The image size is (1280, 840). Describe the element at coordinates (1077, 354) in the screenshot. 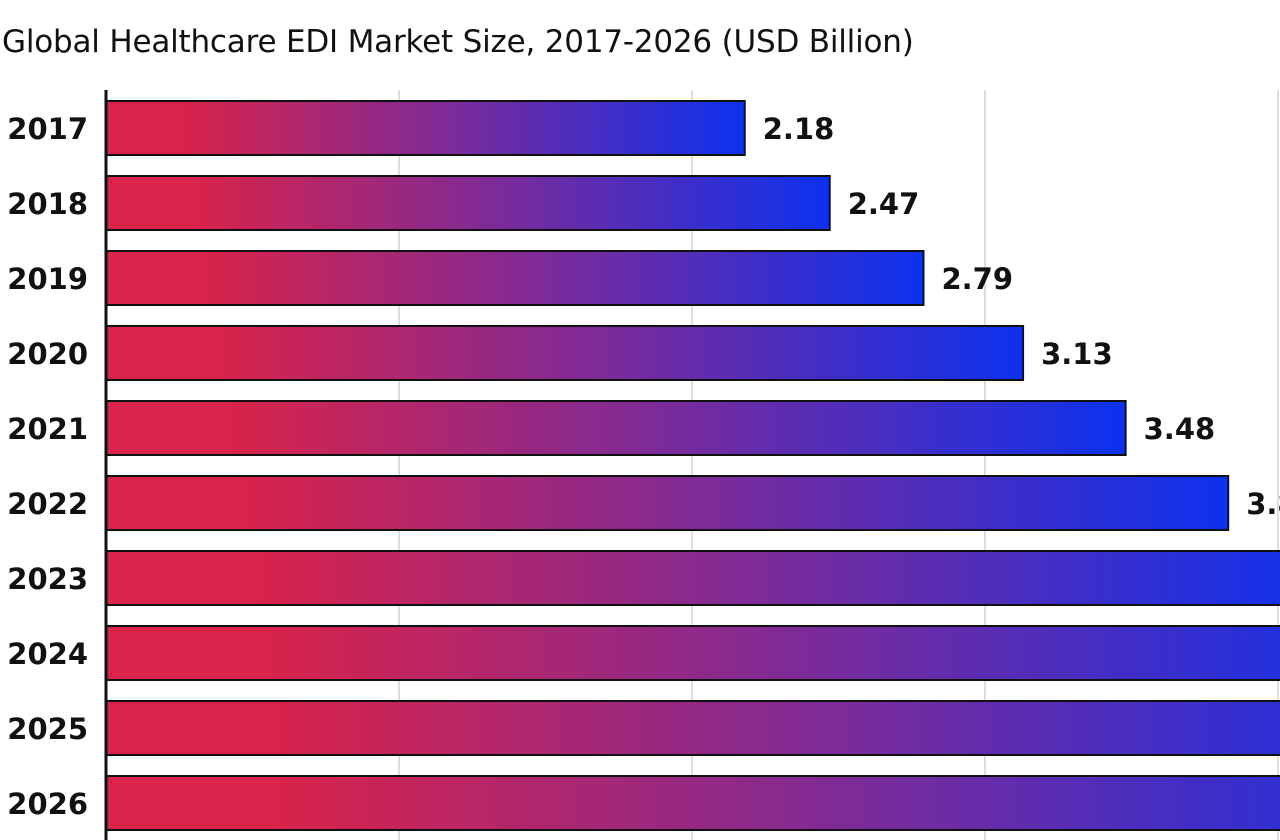

I see `data-label: 3.13` at that location.